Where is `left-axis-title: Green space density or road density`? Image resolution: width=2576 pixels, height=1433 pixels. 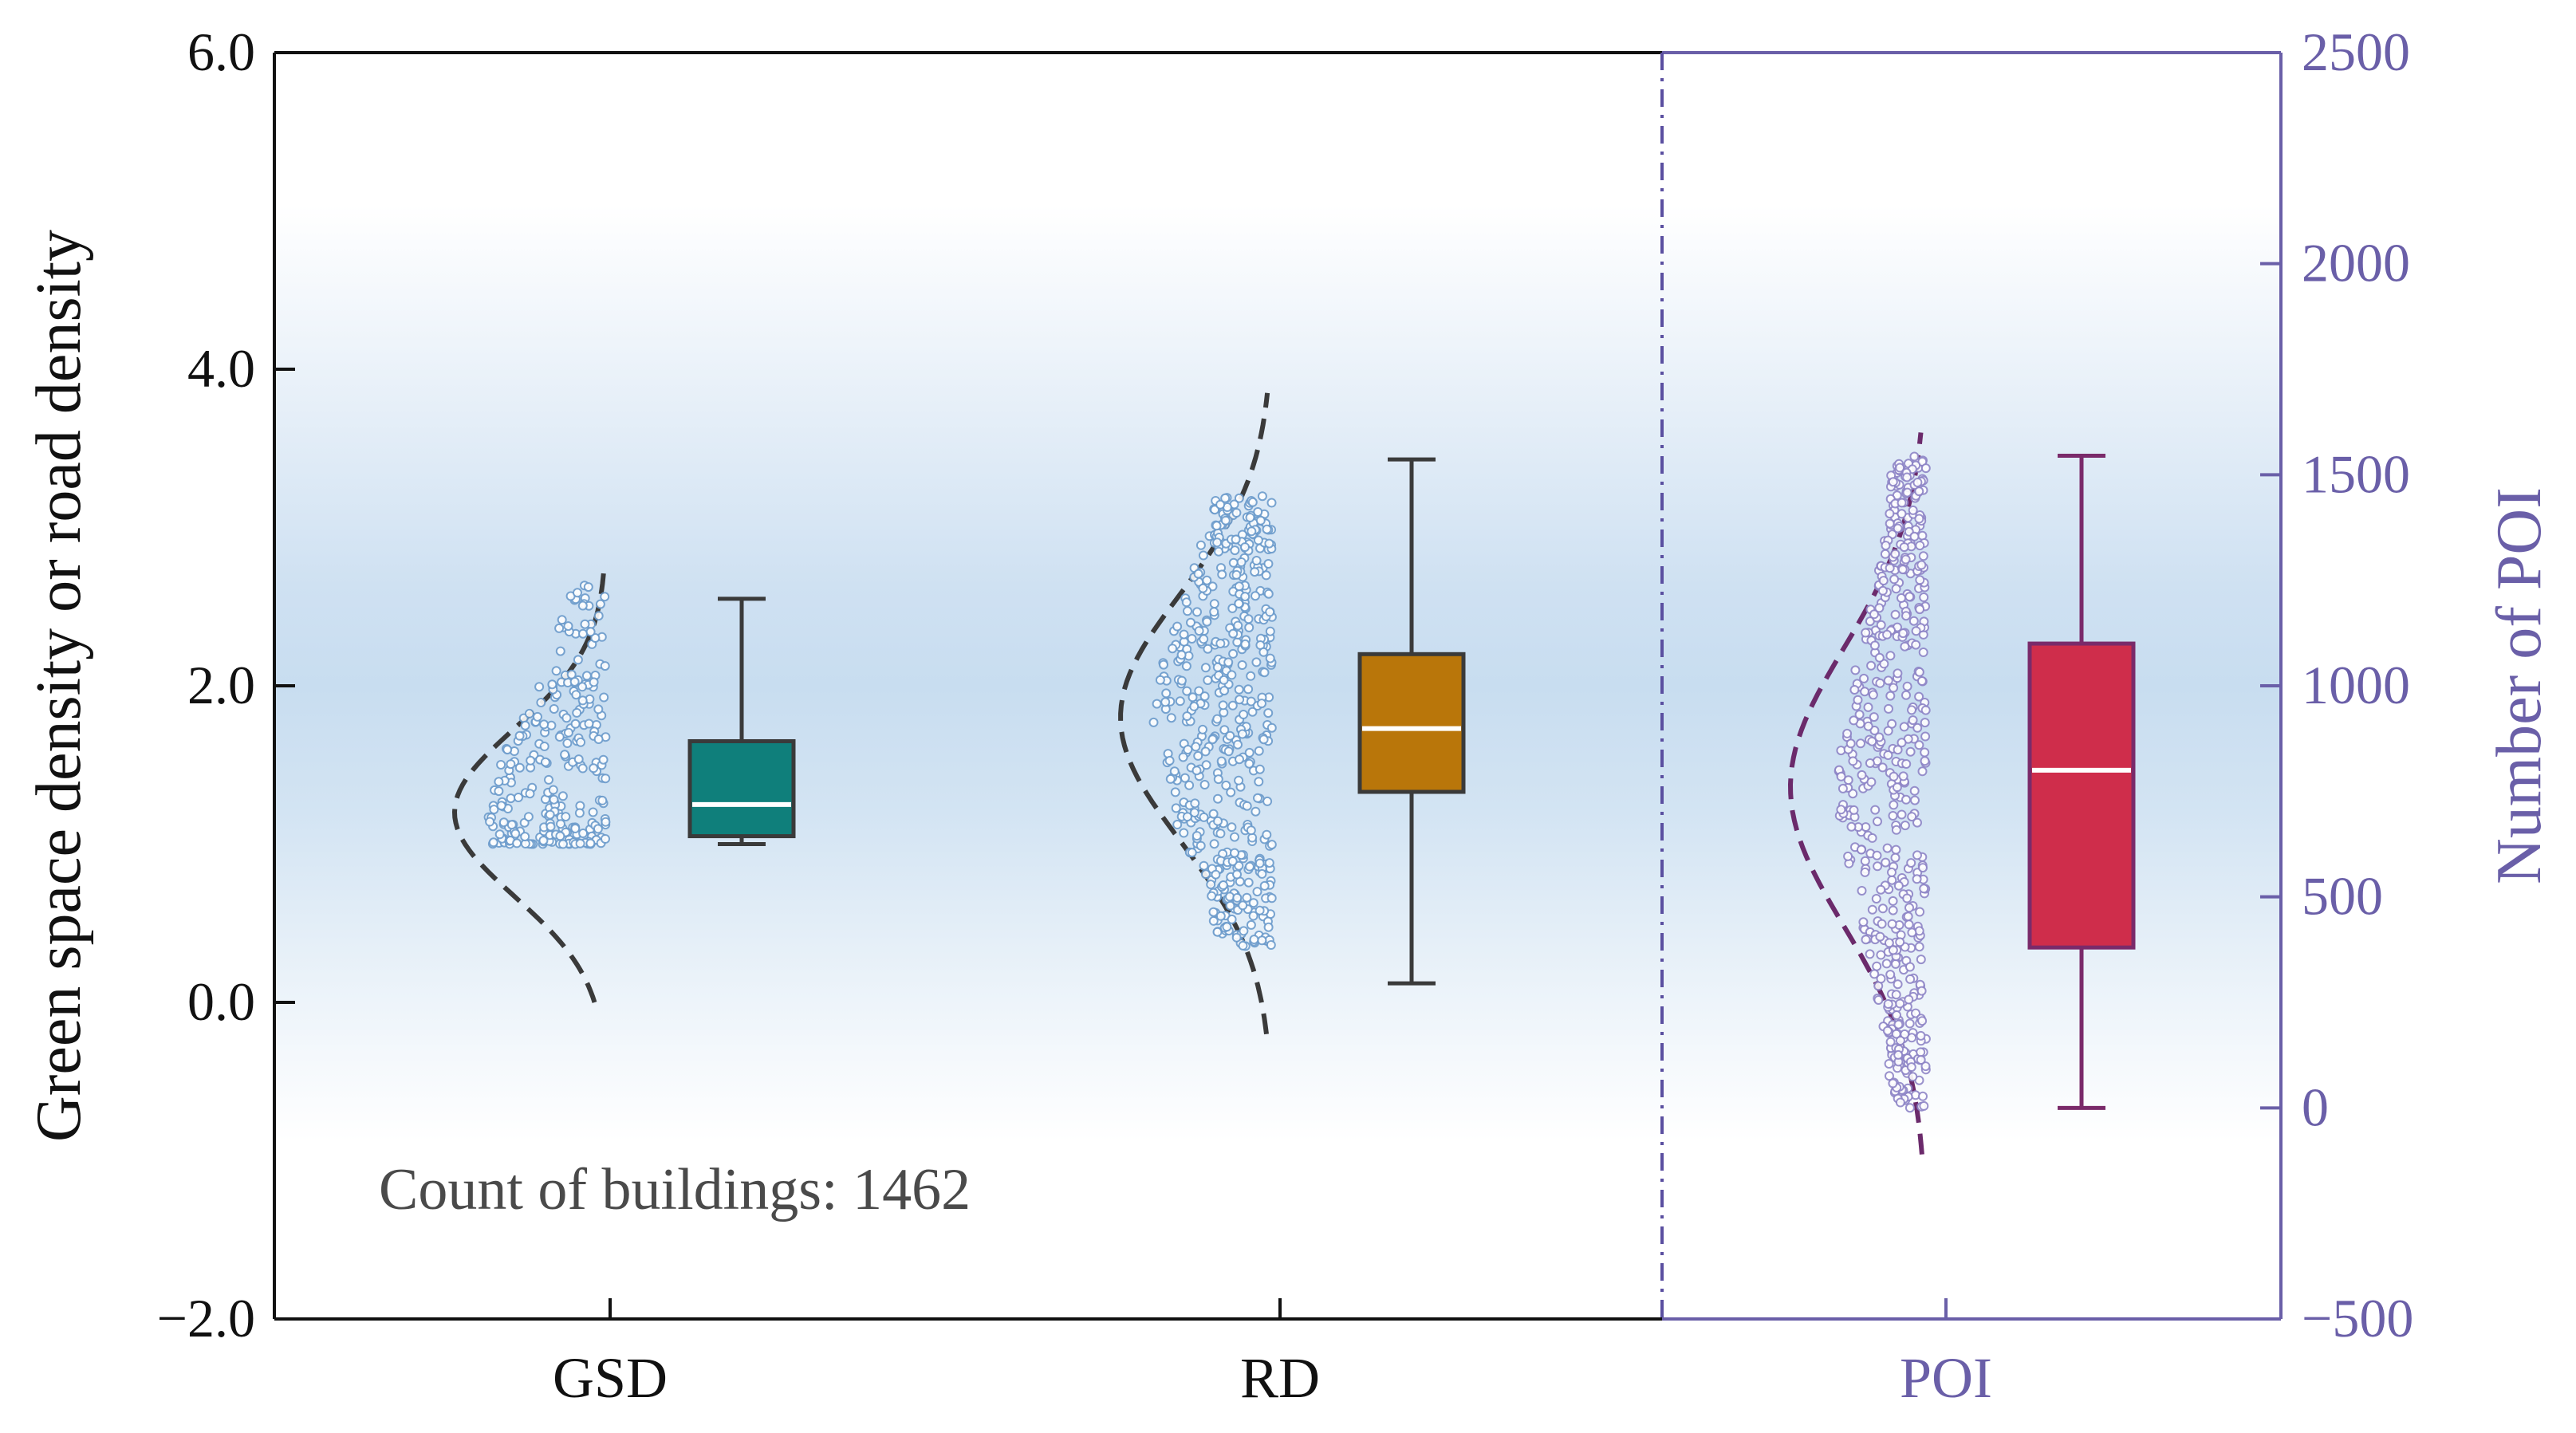 left-axis-title: Green space density or road density is located at coordinates (59, 686).